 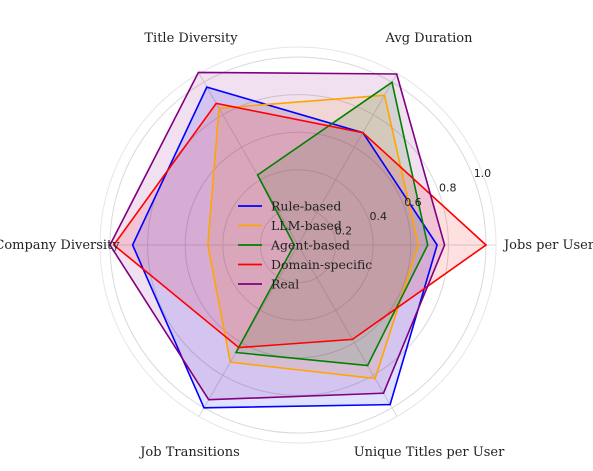 I want to click on radial-tick-labels: 0.2 0.4 0.6 0.8 1.0, so click(x=413, y=202).